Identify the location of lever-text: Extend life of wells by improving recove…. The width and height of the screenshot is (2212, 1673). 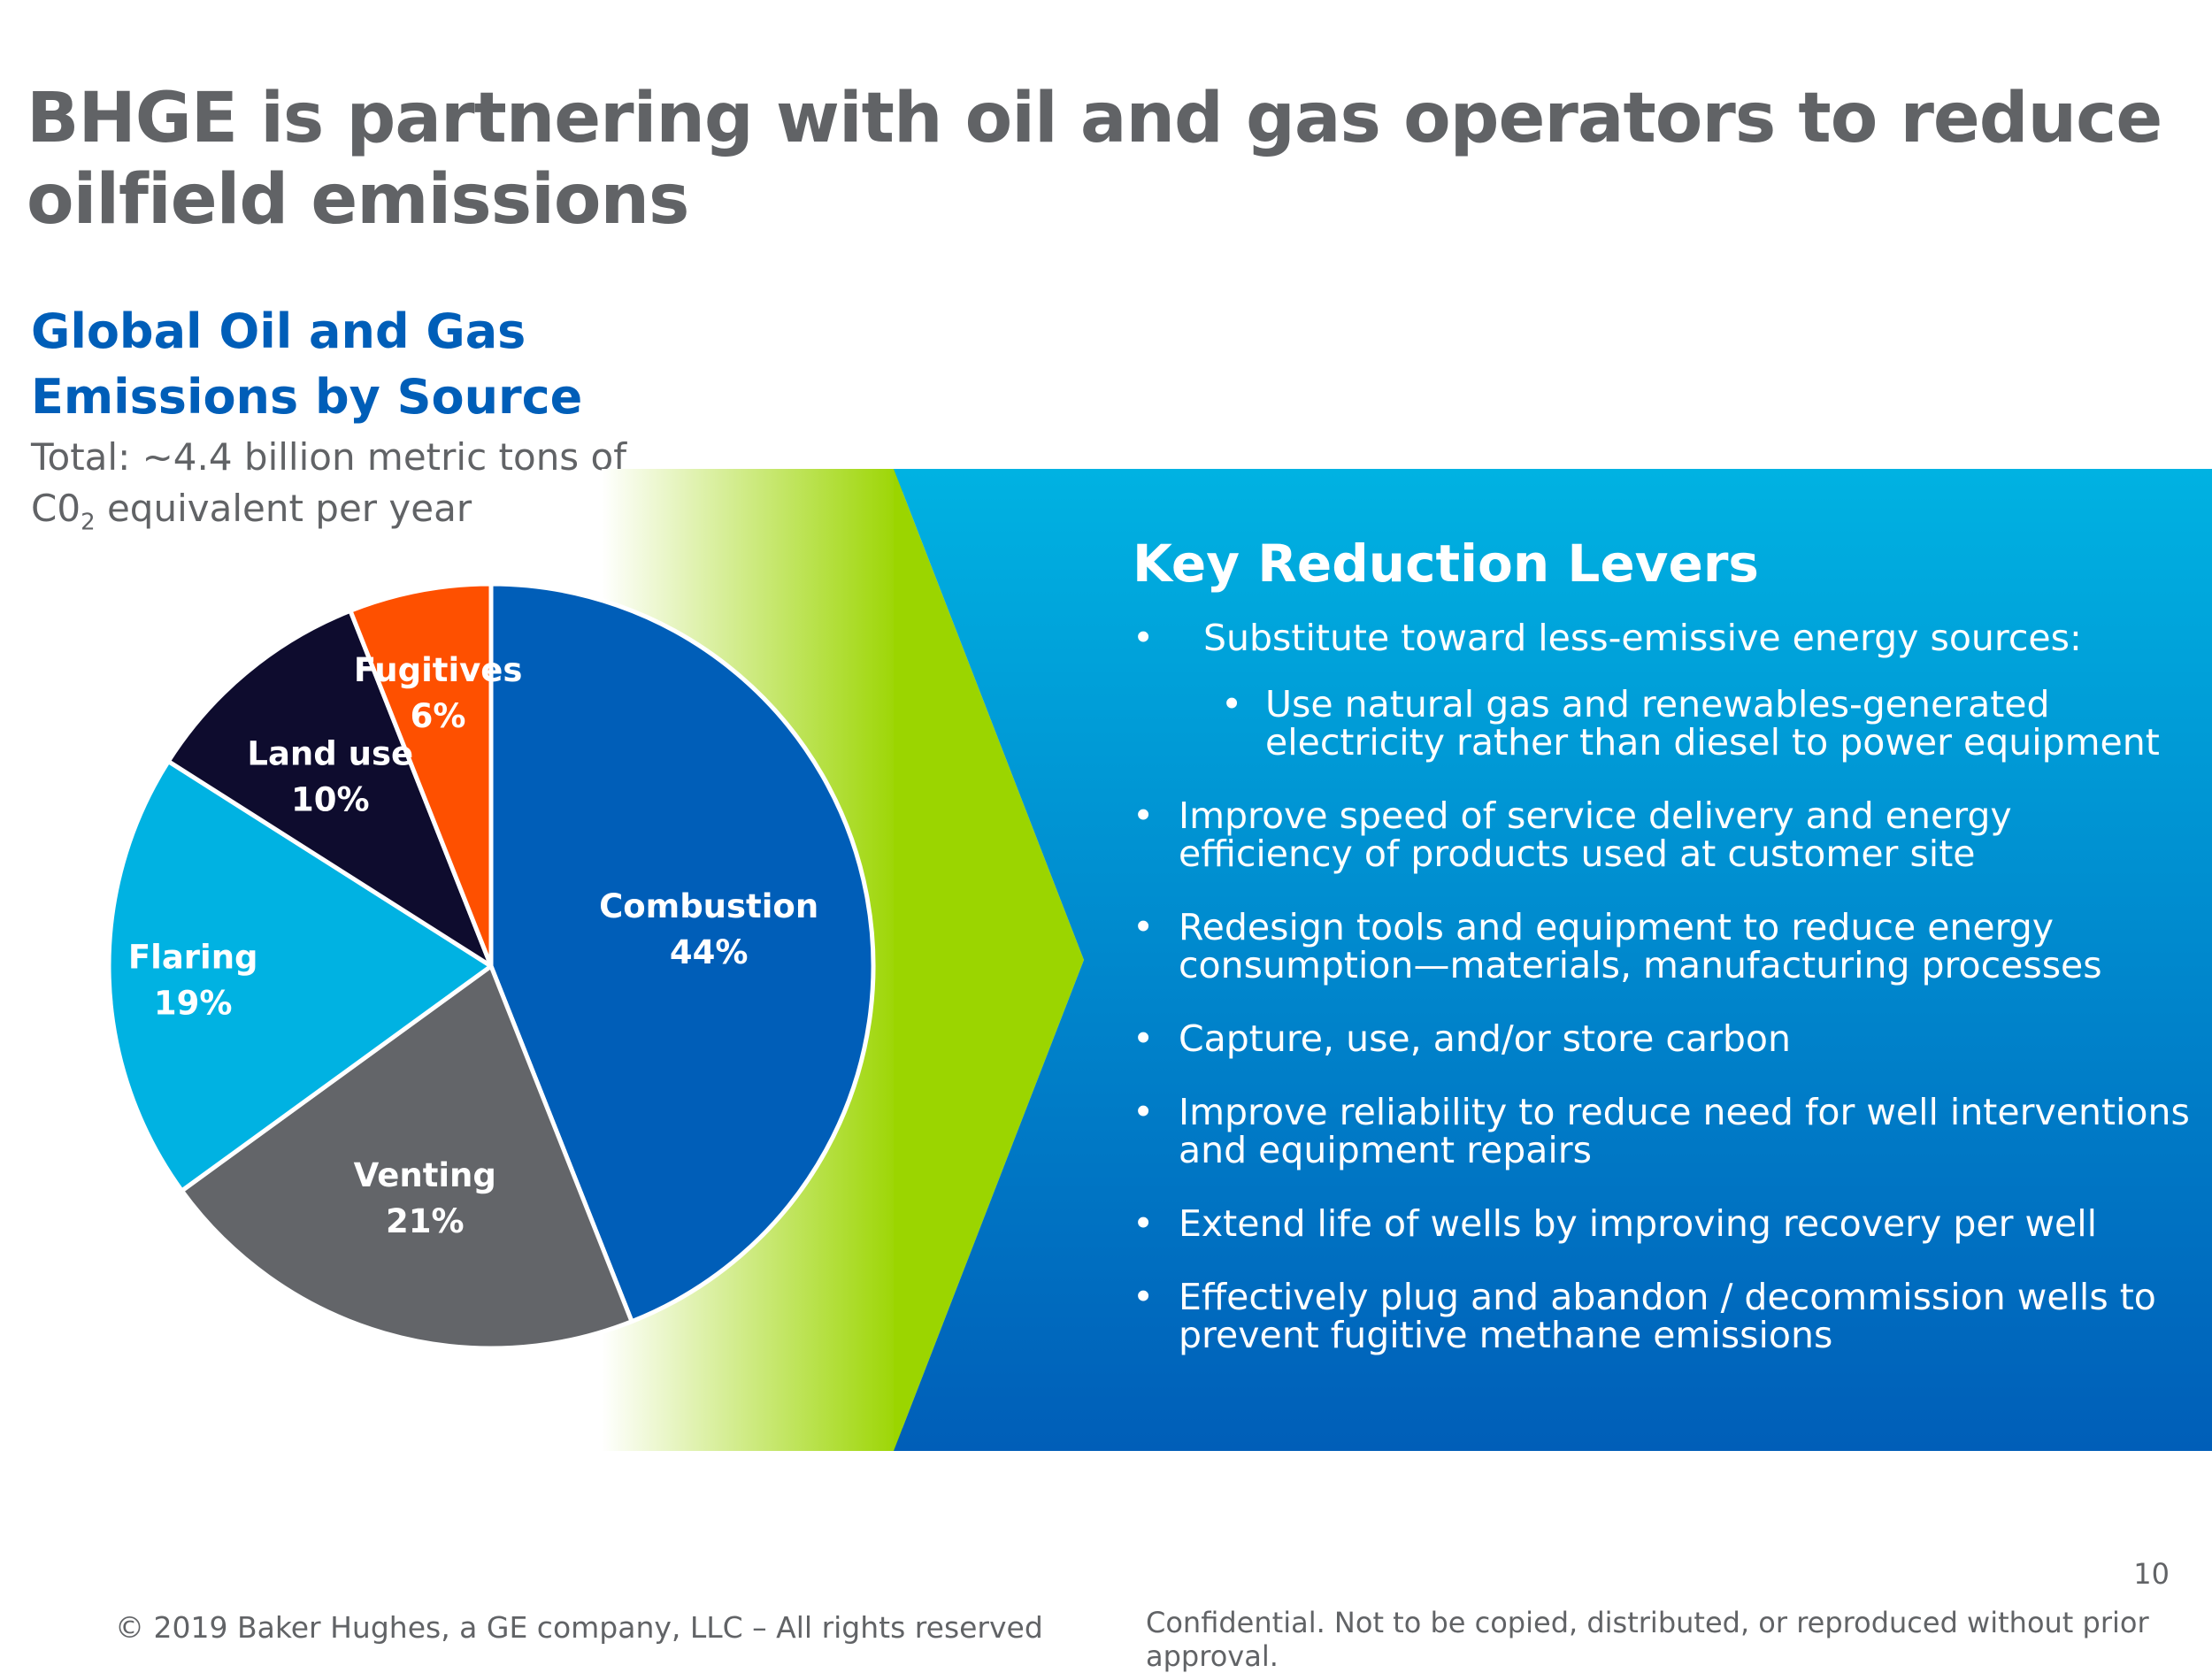
(1639, 1224).